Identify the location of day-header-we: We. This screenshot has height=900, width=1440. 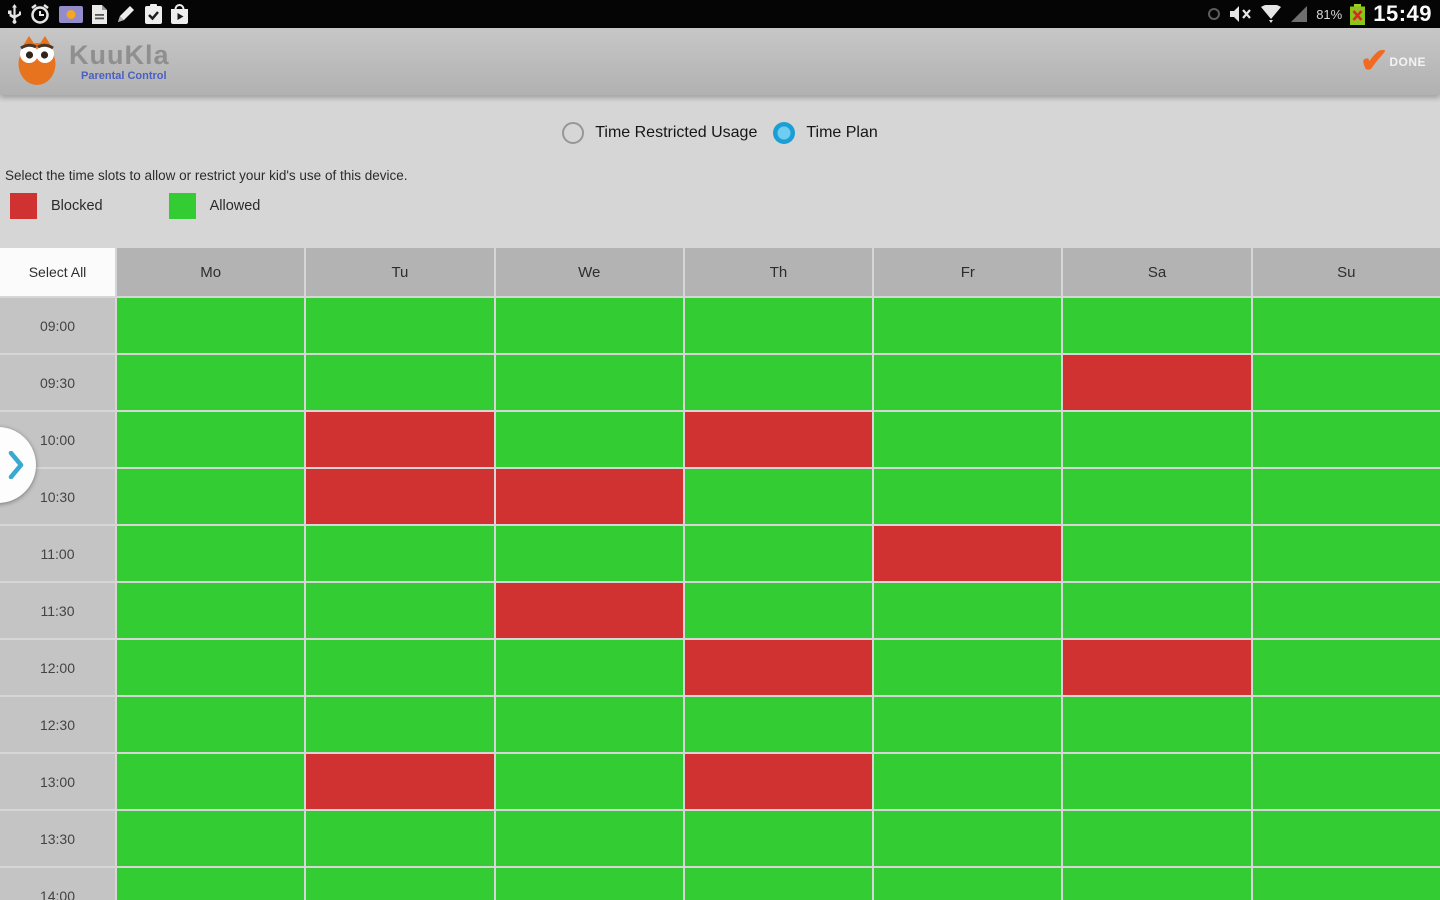
(589, 272).